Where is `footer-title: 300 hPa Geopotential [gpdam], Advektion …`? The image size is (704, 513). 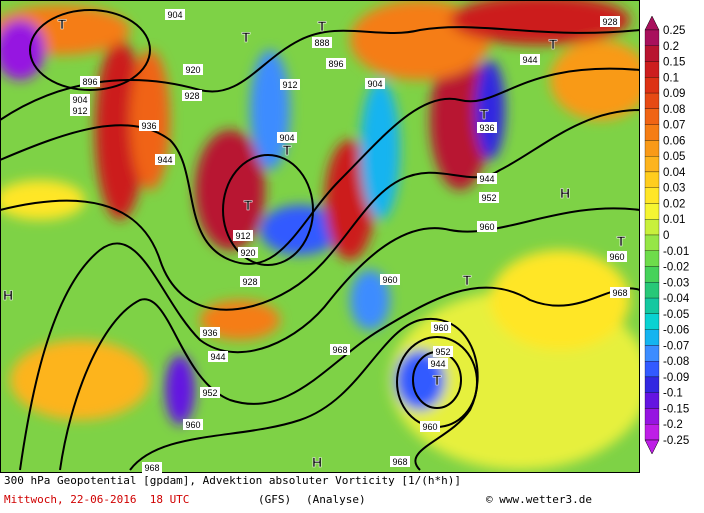
footer-title: 300 hPa Geopotential [gpdam], Advektion … is located at coordinates (232, 480).